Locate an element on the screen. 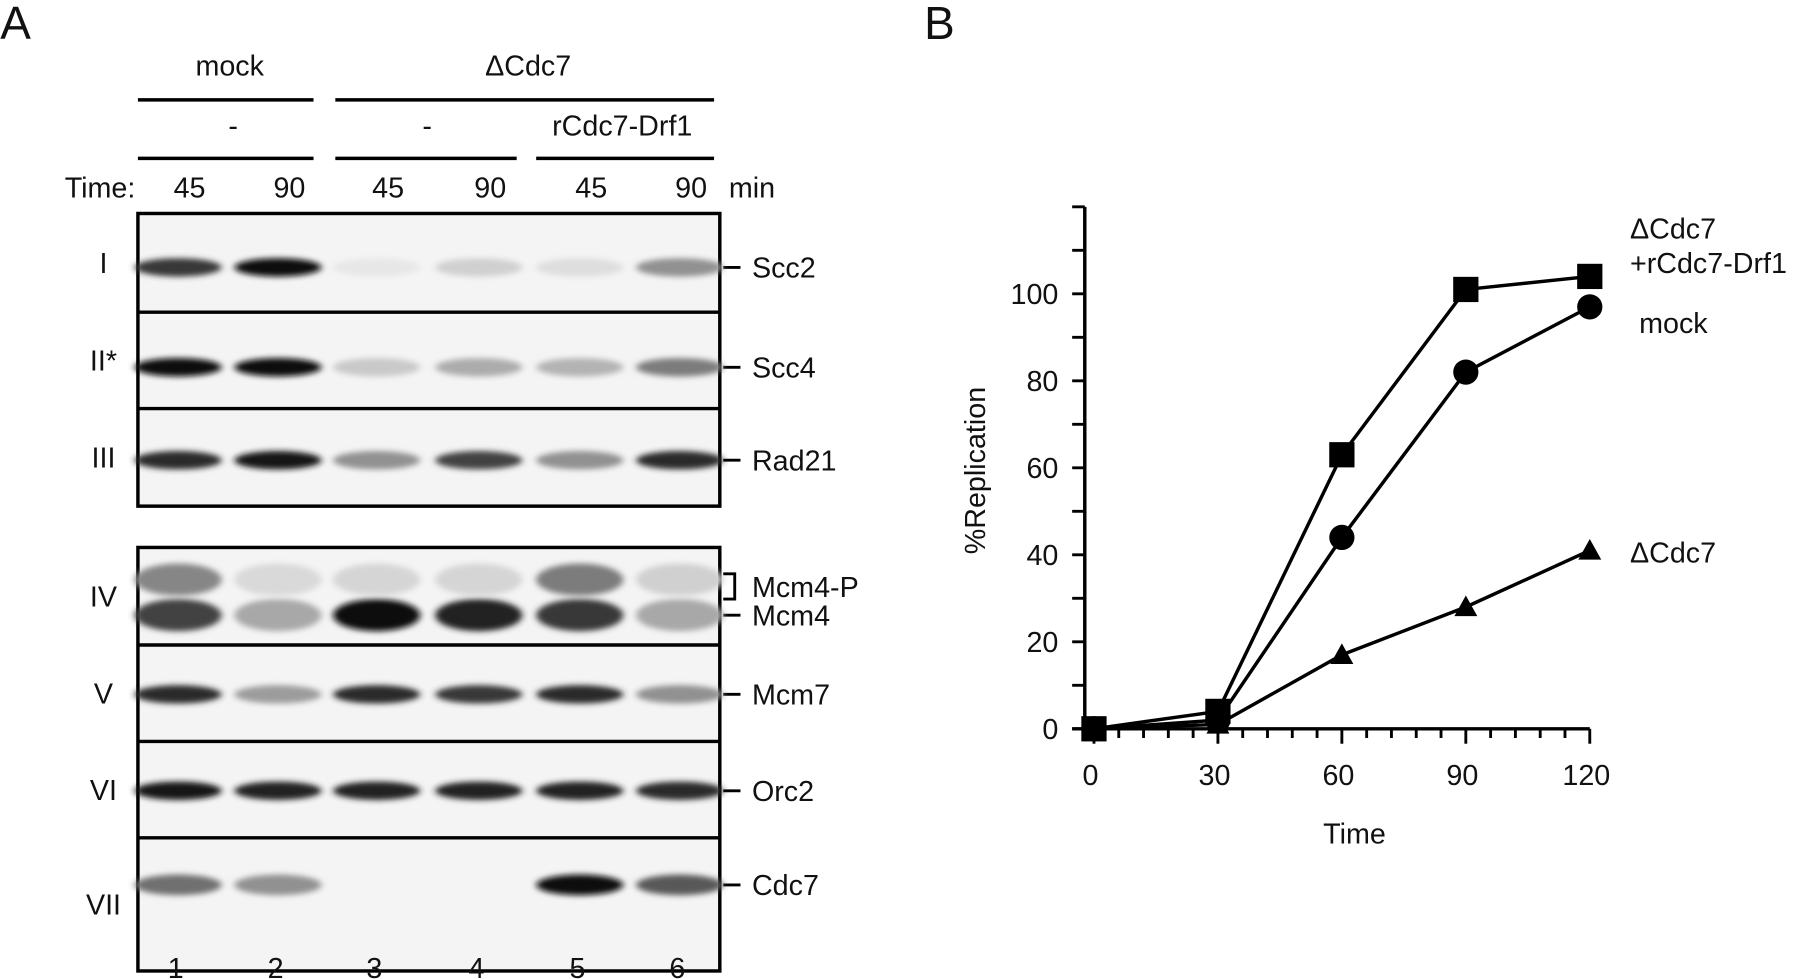  series-label: mock is located at coordinates (1673, 324).